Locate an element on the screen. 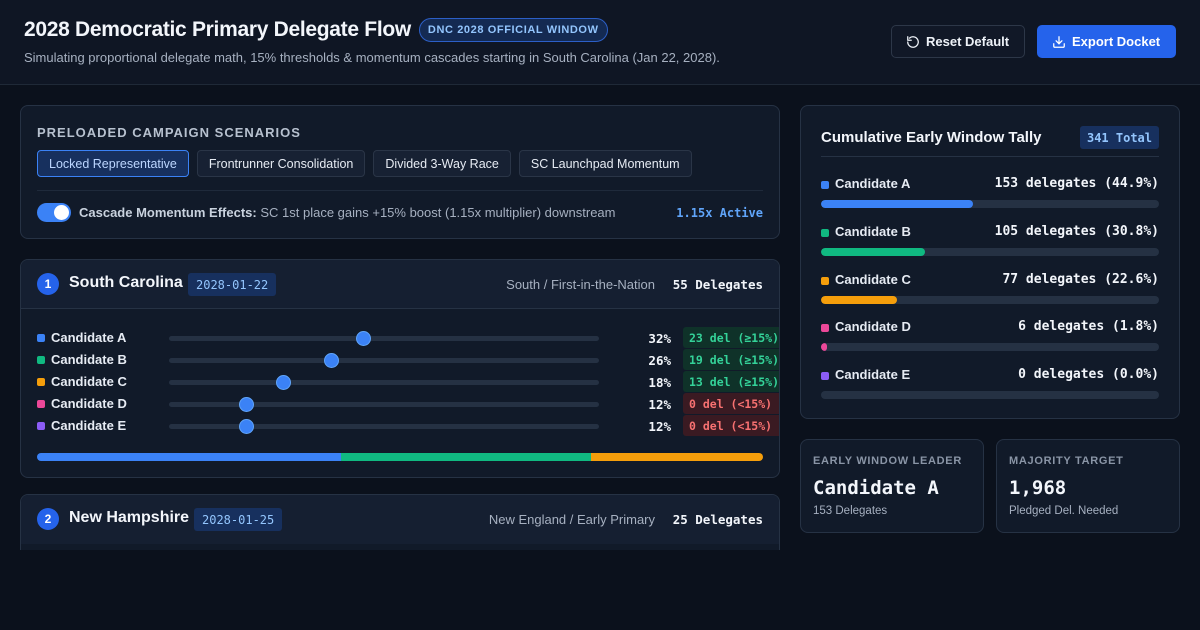 The height and width of the screenshot is (630, 1200). candidate-row-candidate-d: Candidate D 12% 0 del (<15%) is located at coordinates (408, 403).